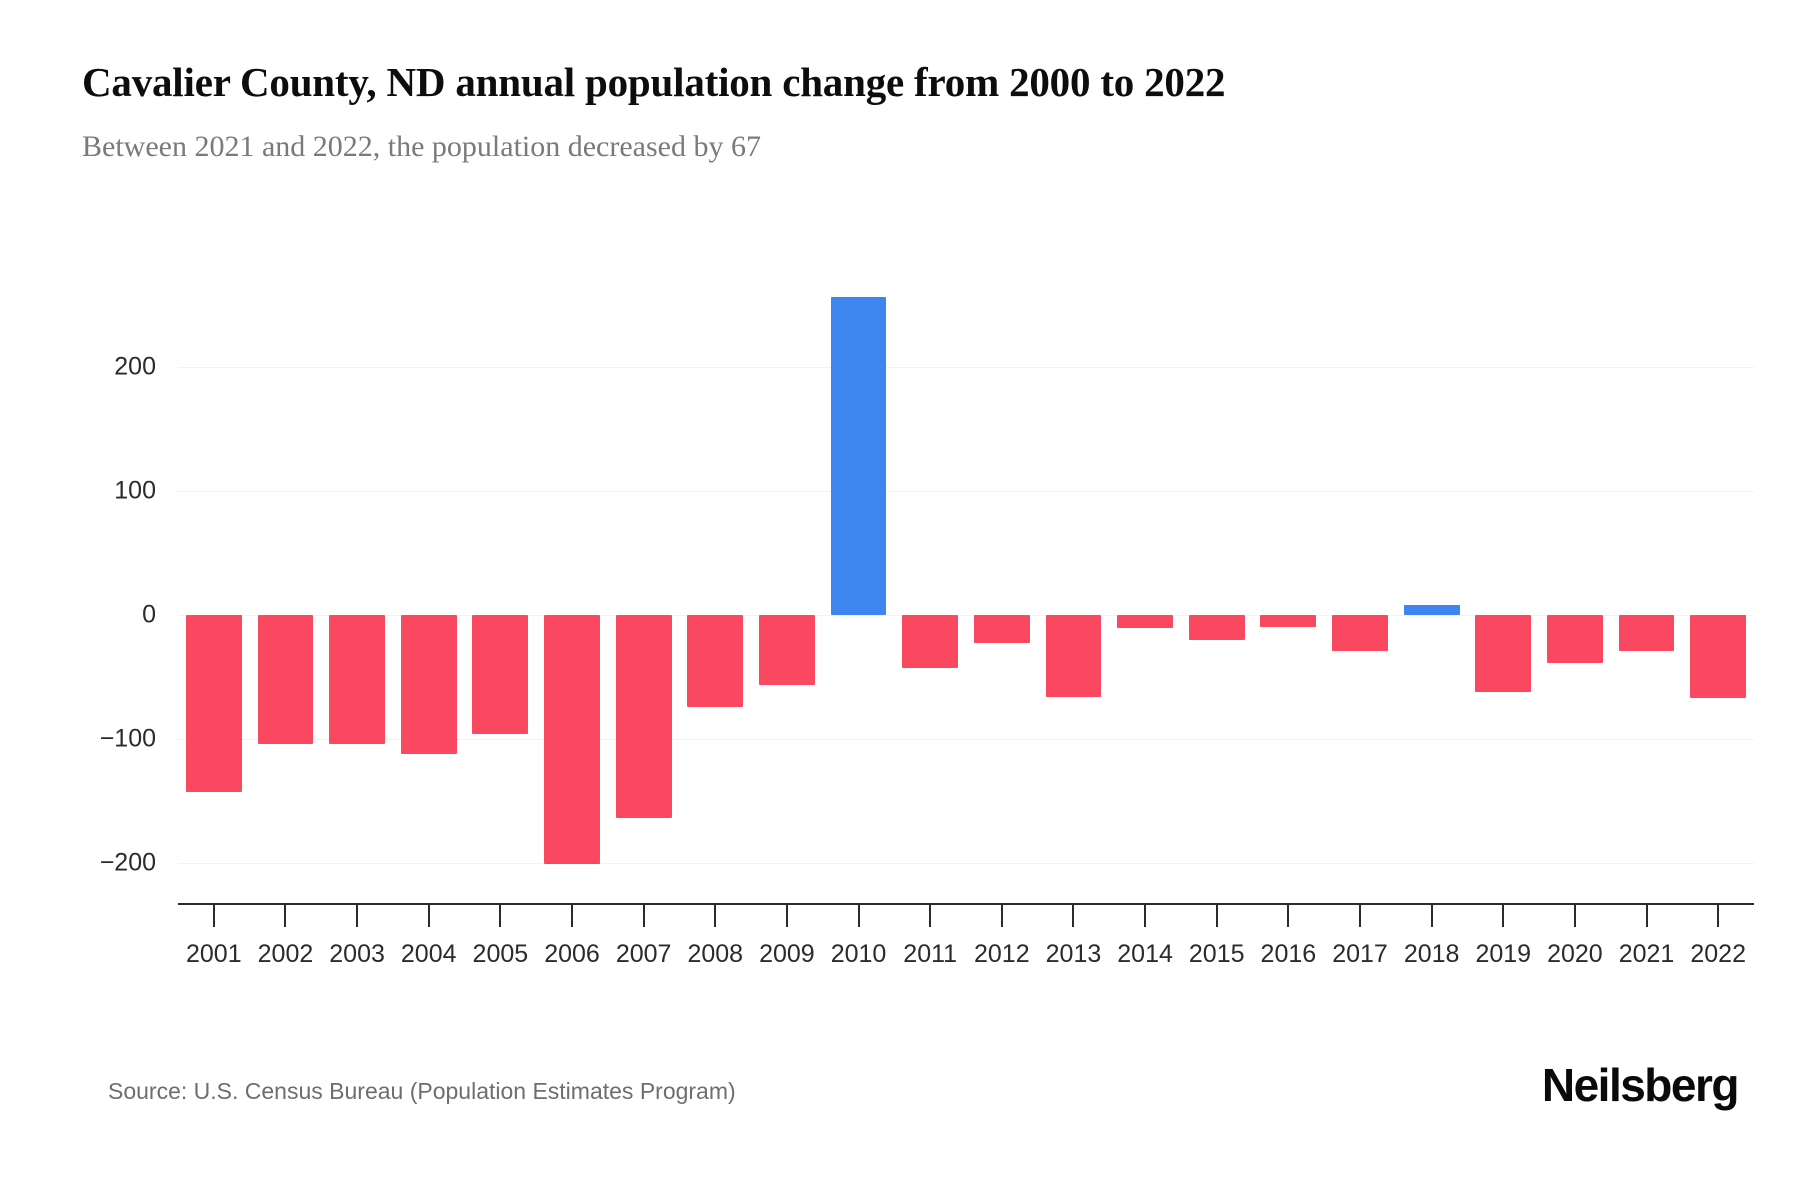 The image size is (1800, 1200). What do you see at coordinates (966, 904) in the screenshot?
I see `x-axis-line` at bounding box center [966, 904].